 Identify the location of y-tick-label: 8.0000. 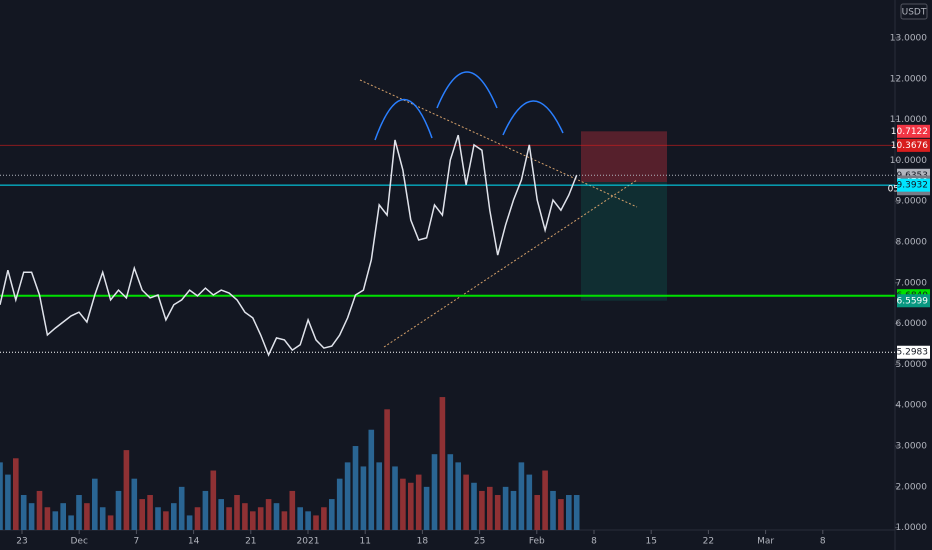
(912, 242).